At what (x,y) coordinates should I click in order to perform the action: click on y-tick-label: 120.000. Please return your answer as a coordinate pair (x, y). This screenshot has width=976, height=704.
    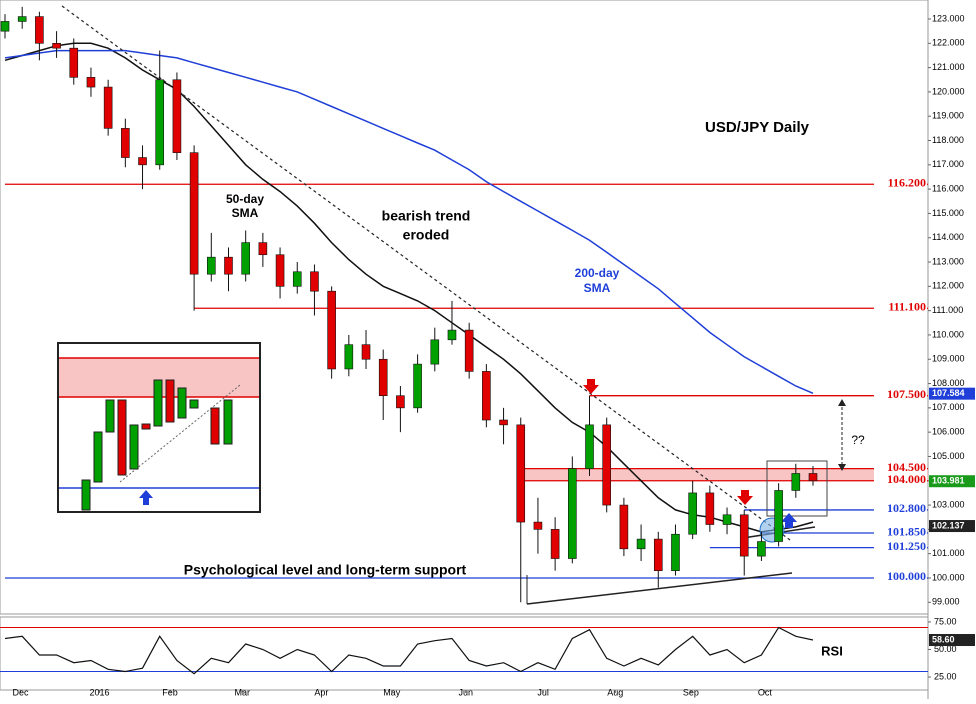
    Looking at the image, I should click on (948, 91).